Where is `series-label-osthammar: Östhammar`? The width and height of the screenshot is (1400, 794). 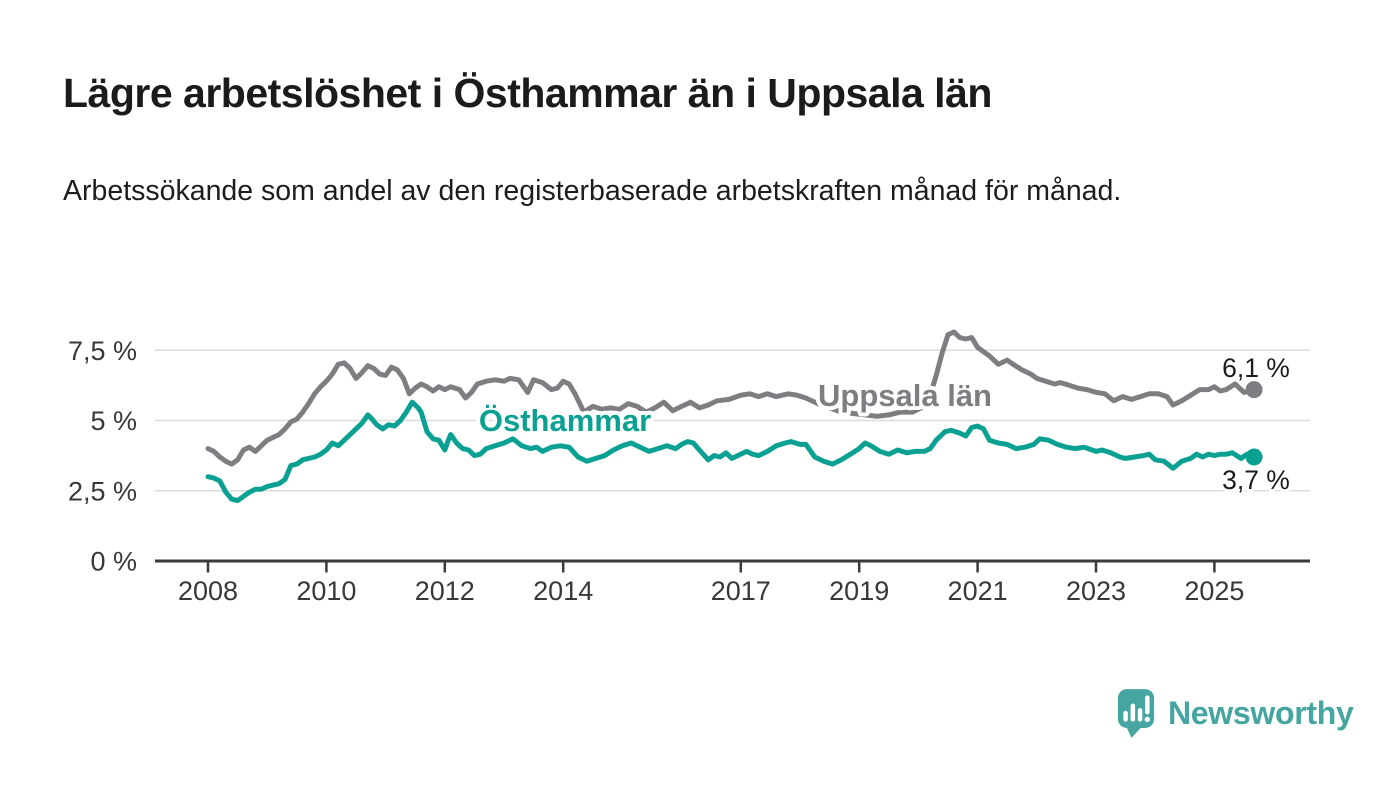 series-label-osthammar: Östhammar is located at coordinates (565, 420).